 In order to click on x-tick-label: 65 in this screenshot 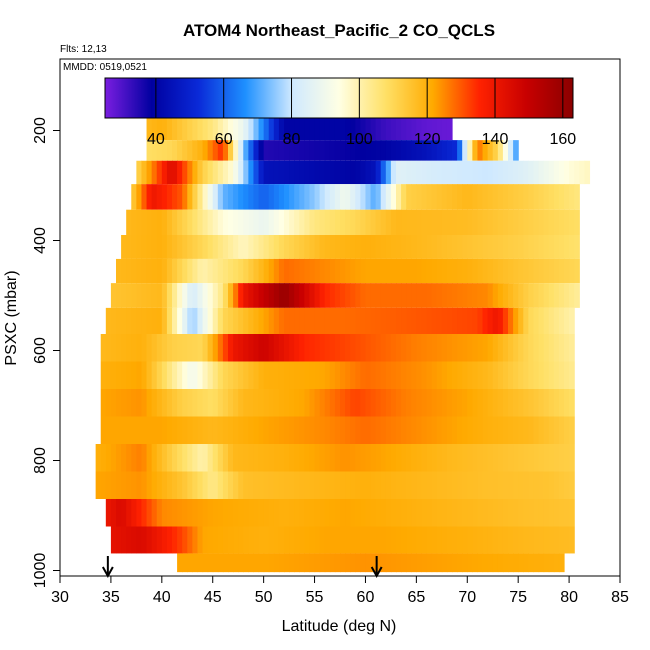, I will do `click(416, 597)`.